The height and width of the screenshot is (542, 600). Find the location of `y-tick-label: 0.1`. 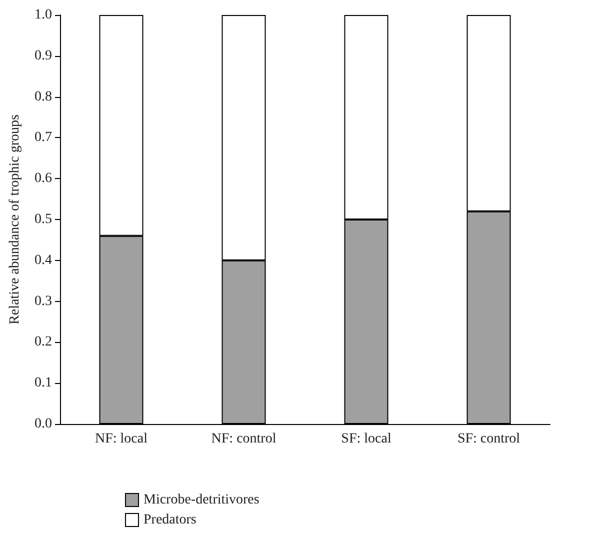

y-tick-label: 0.1 is located at coordinates (43, 383).